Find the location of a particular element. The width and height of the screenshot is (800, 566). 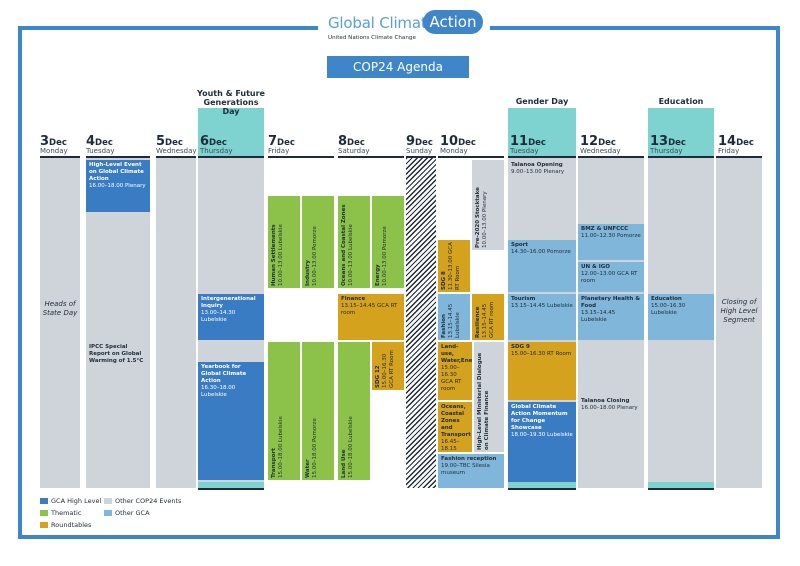

day-header: 12Dec Wednesday is located at coordinates (600, 144).